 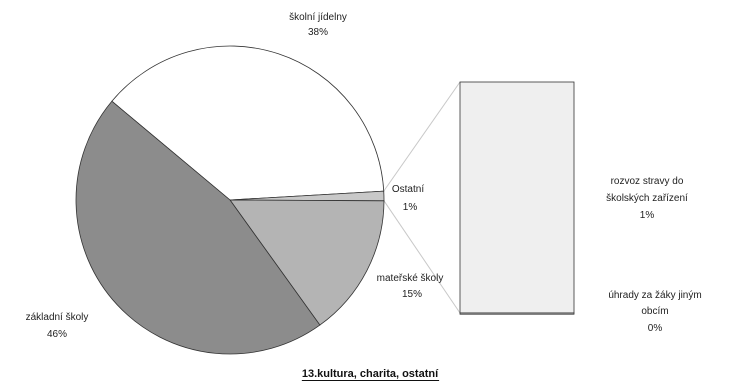 I want to click on breakout-segment-uhrady-za-zaky-jinym-obcim, so click(x=517, y=313).